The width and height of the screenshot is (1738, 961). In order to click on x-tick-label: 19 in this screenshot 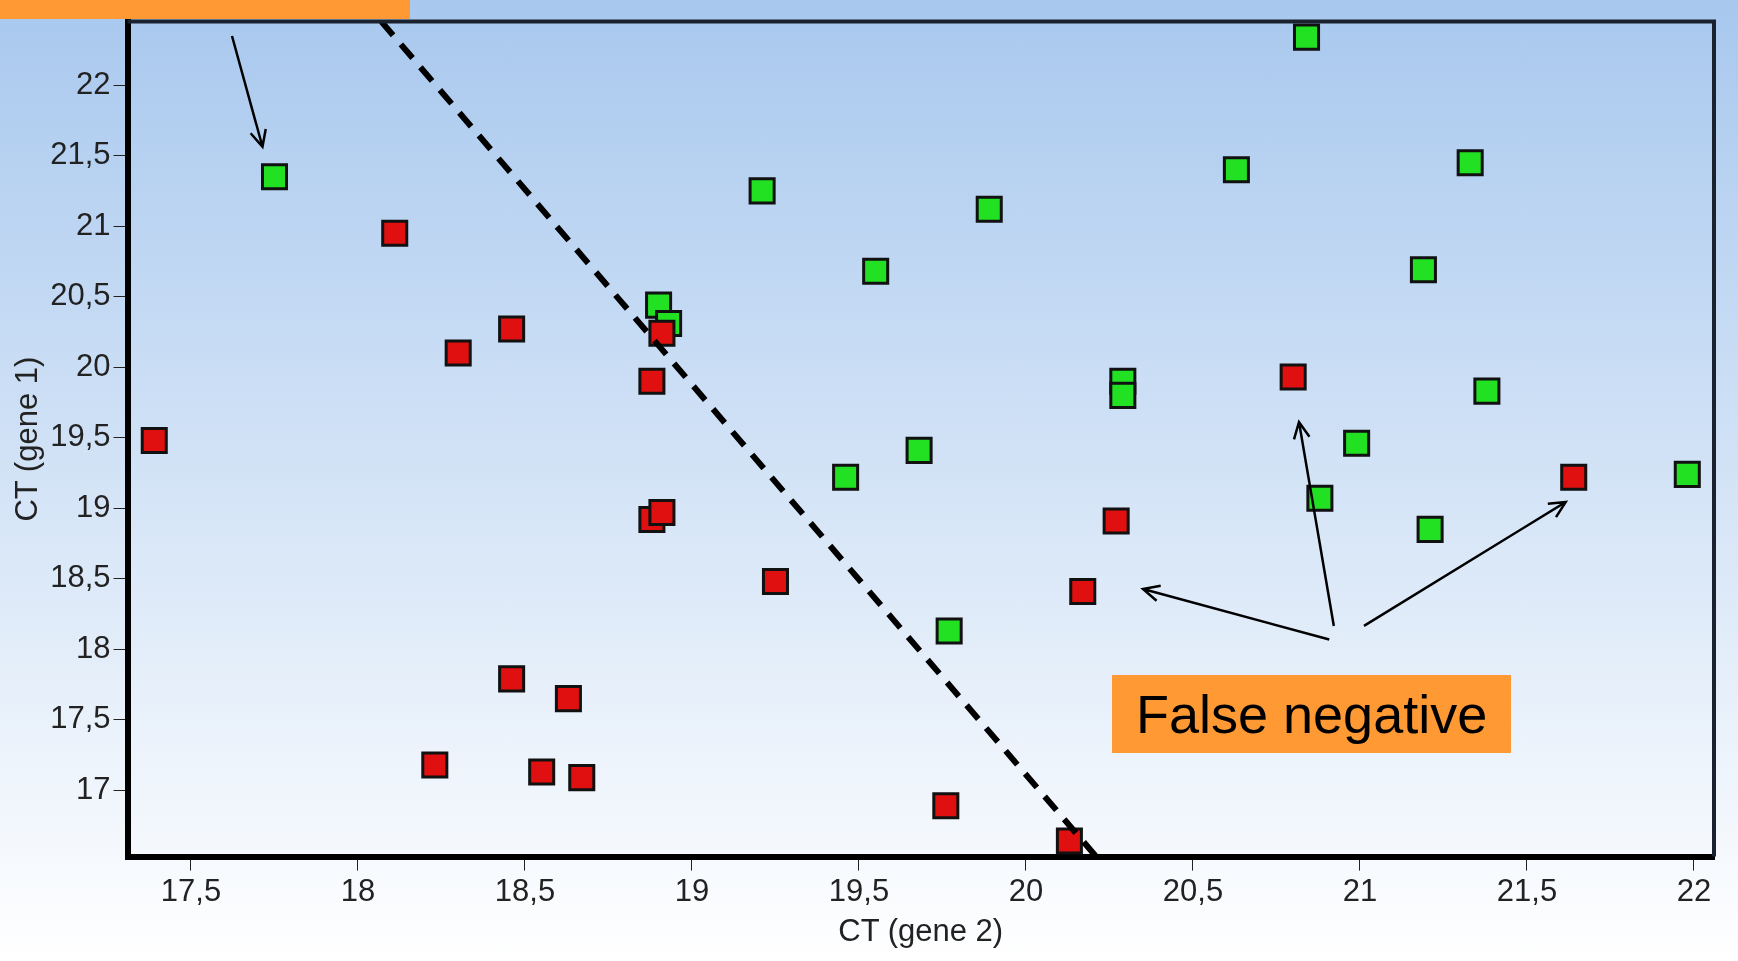, I will do `click(692, 890)`.